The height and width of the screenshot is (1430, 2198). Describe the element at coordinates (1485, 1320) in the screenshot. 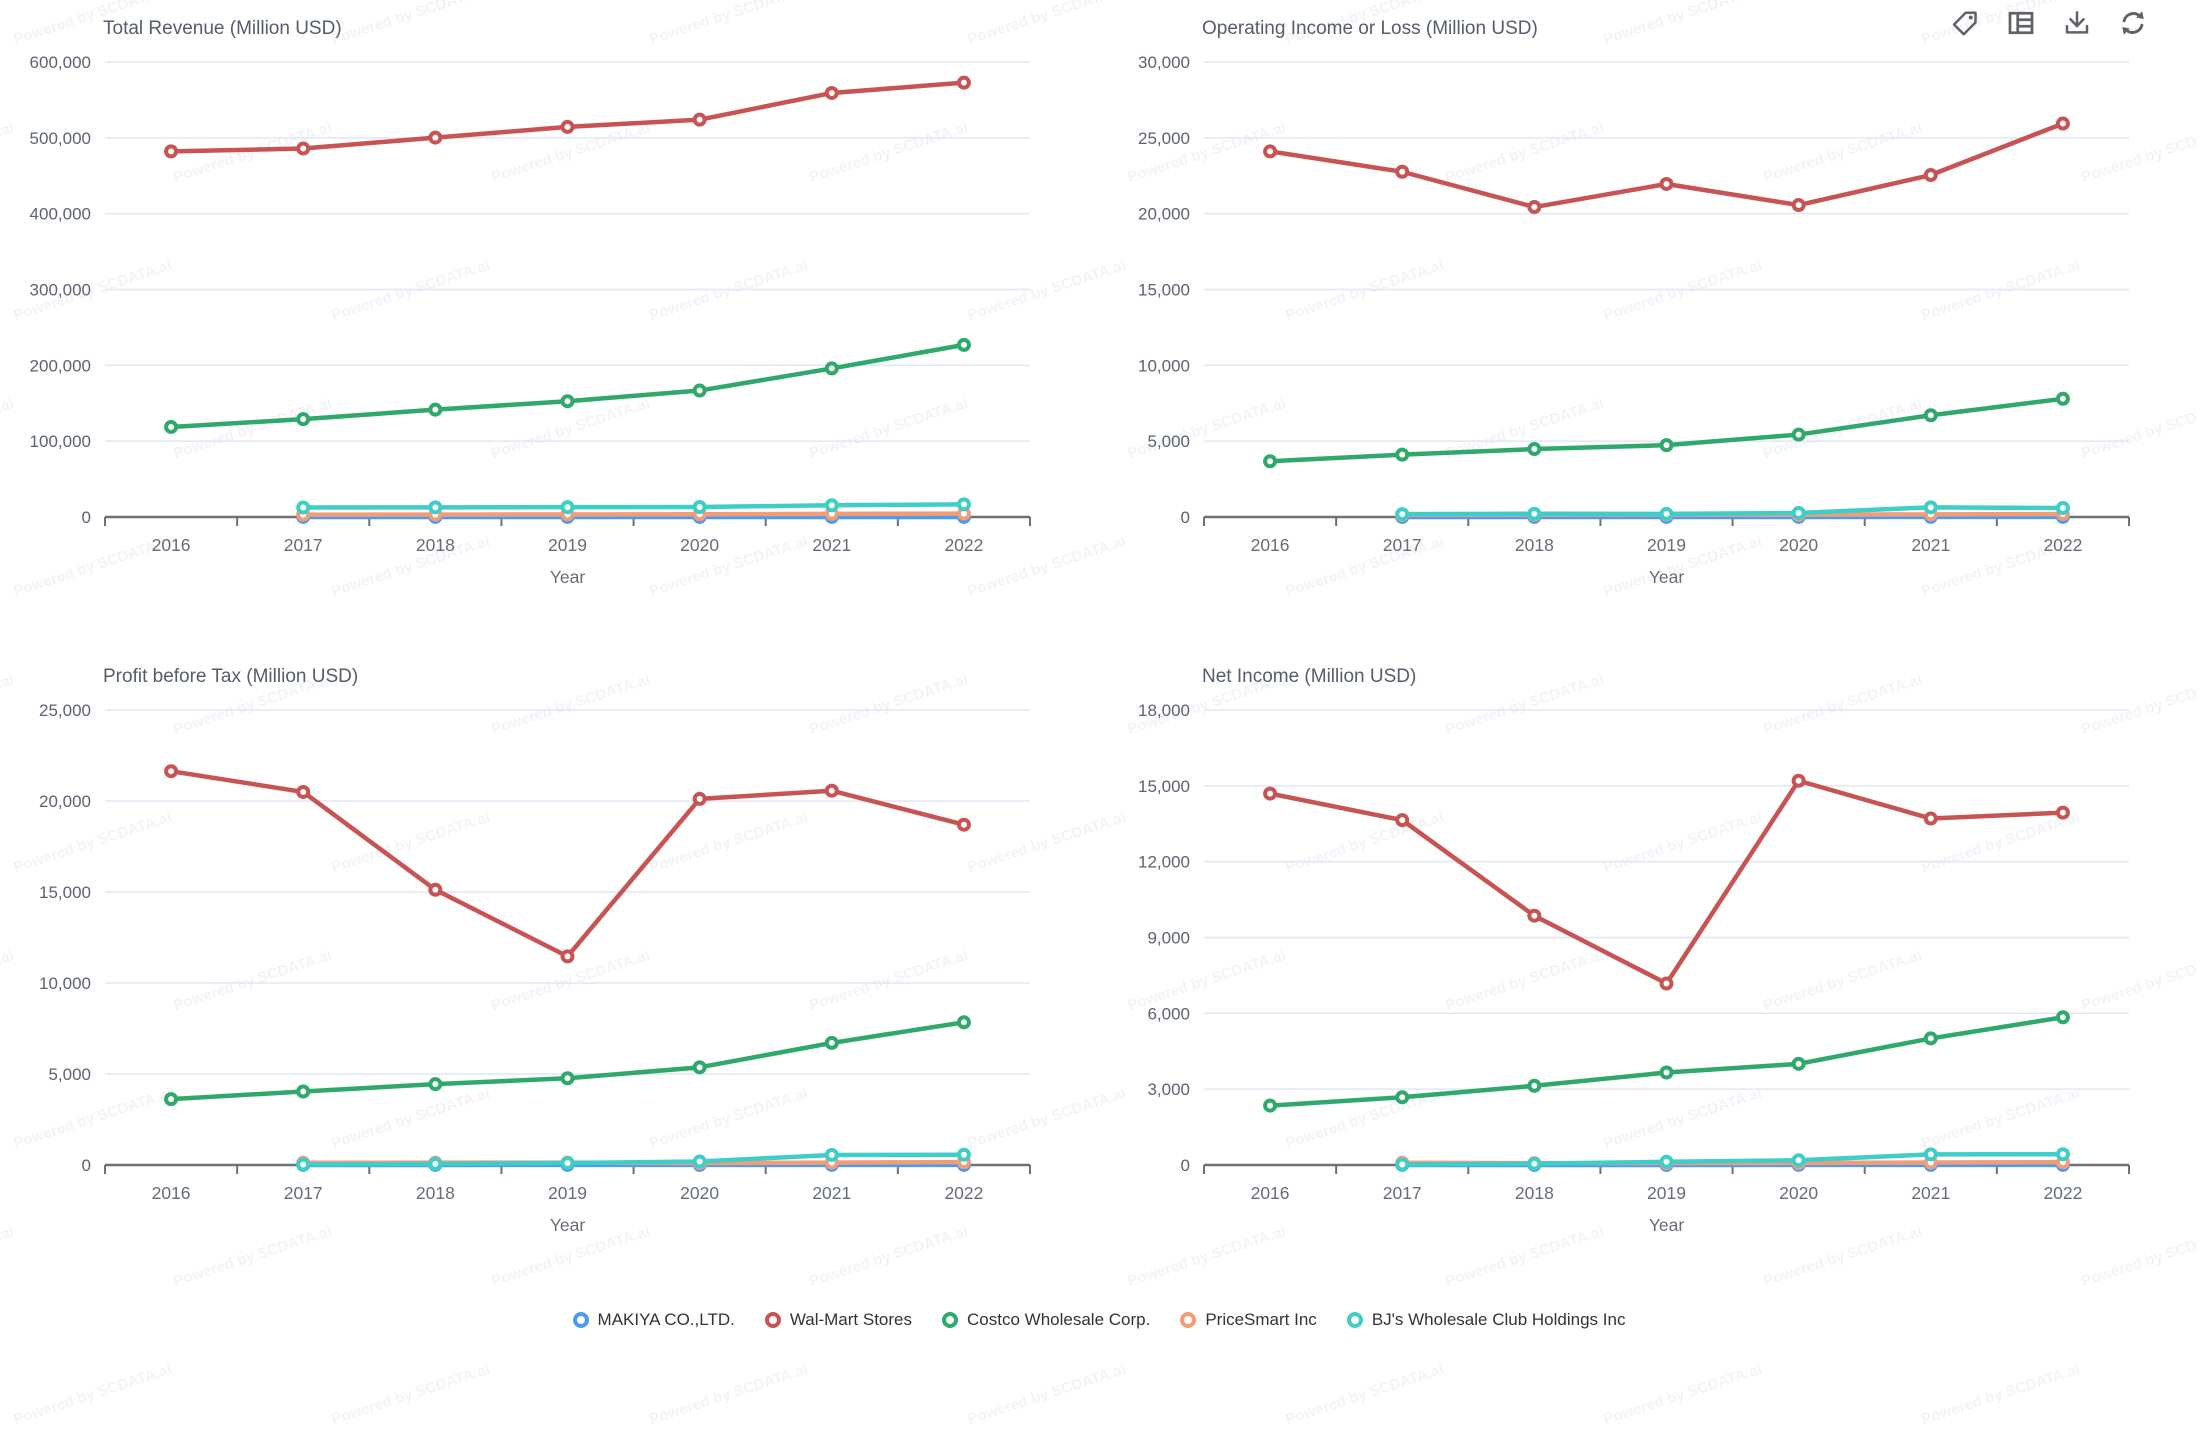

I see `legend-item: BJ's Wholesale Club Holdings Inc` at that location.